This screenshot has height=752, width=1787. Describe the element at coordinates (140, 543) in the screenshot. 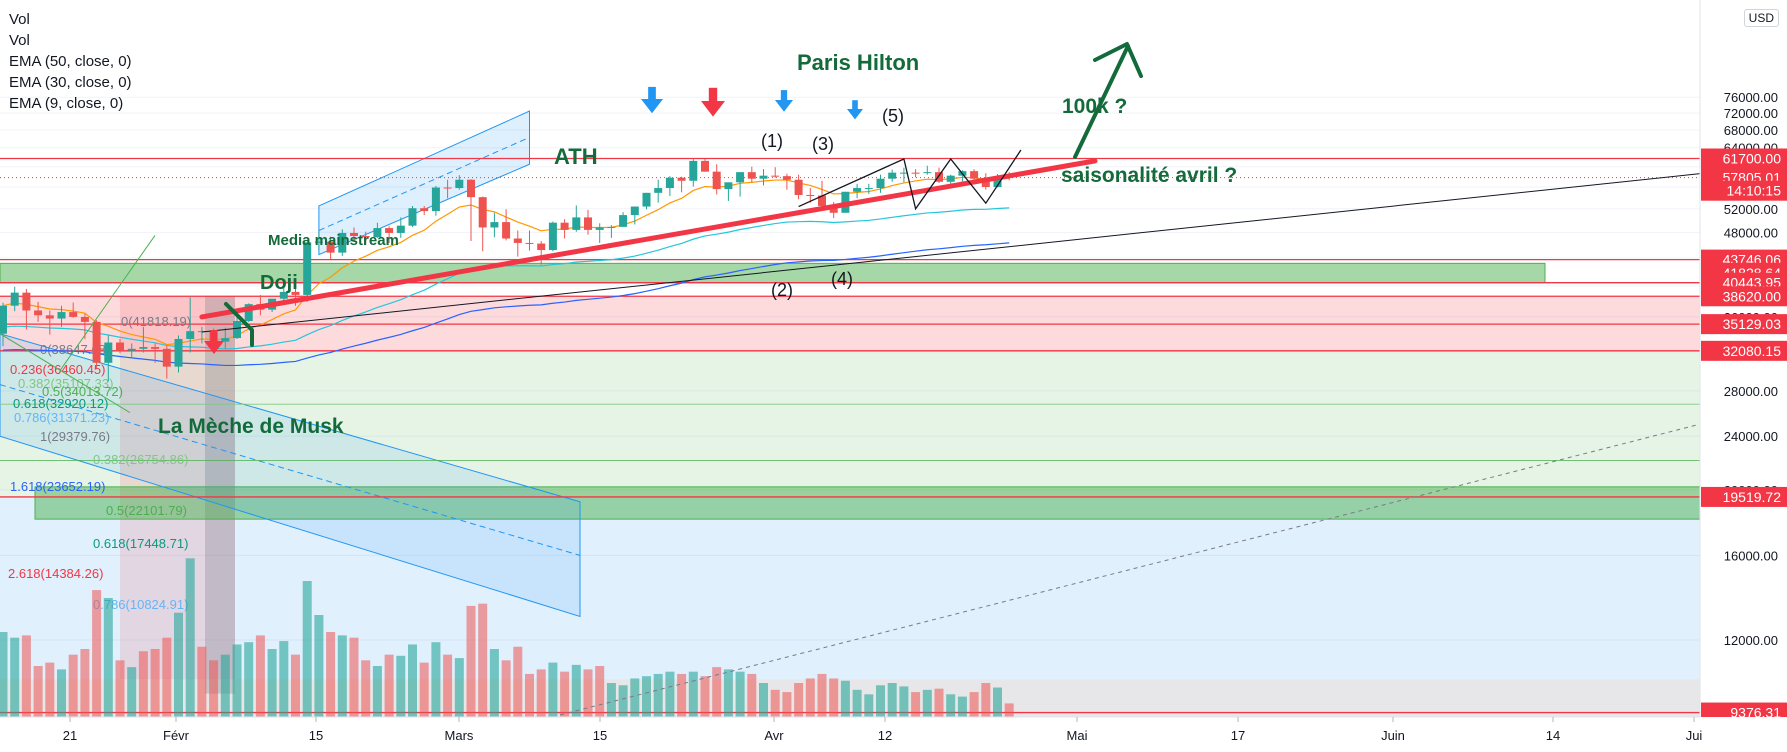

I see `fib-label: 0.618(17448.71)` at that location.